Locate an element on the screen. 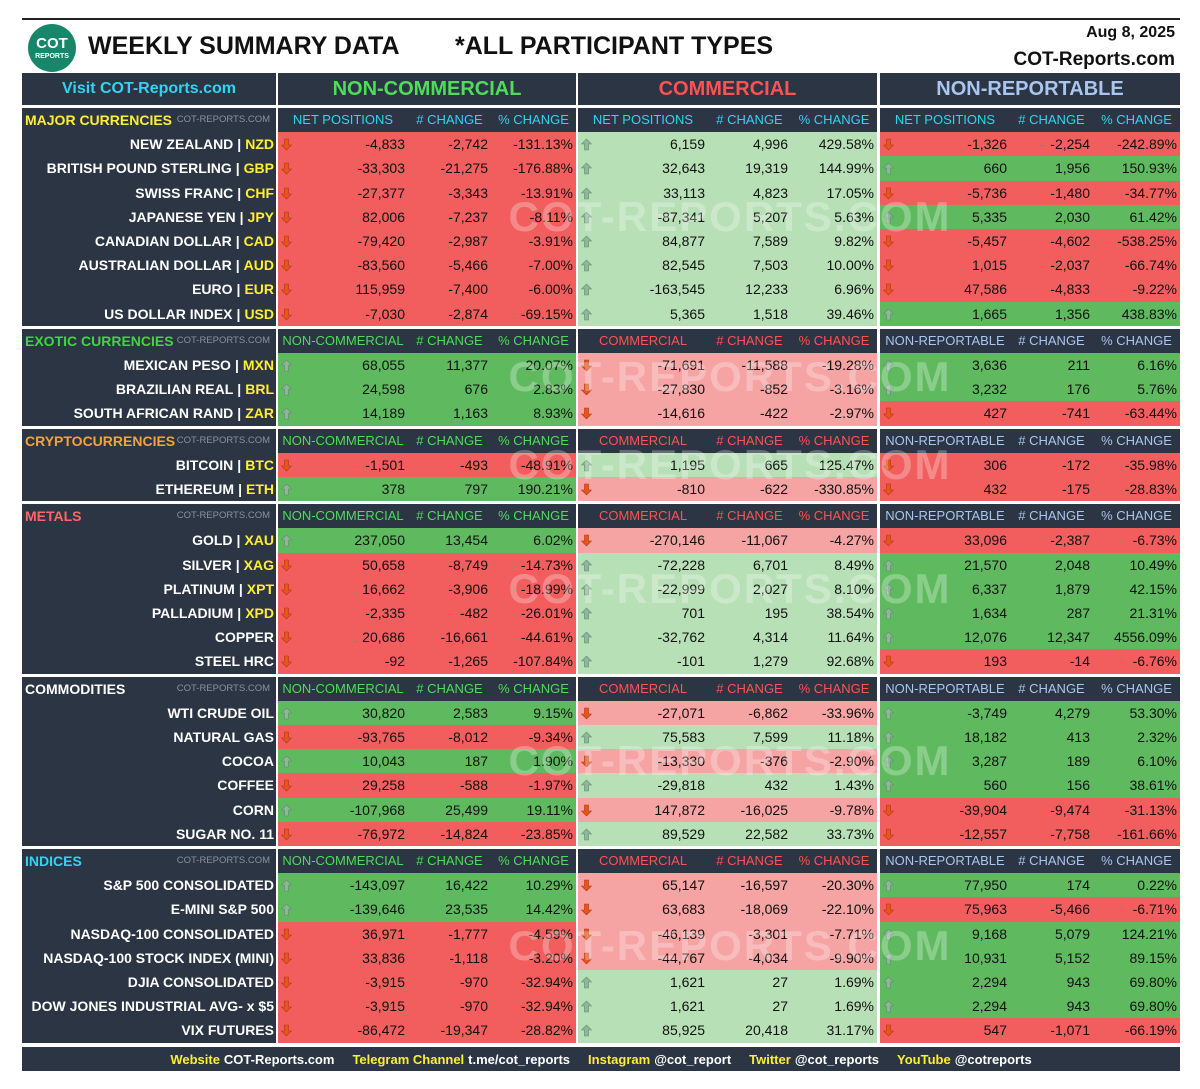  pct-change: -69.15% is located at coordinates (546, 313).